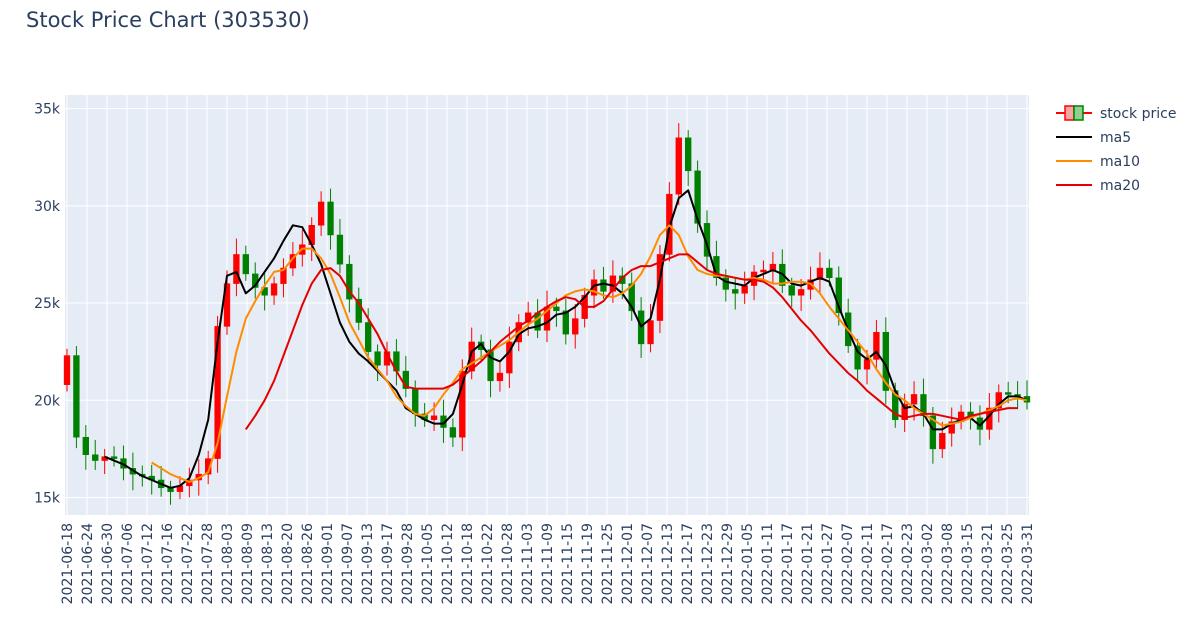 The image size is (1200, 641). Describe the element at coordinates (168, 20) in the screenshot. I see `chart-title: Stock Price Chart (303530)` at that location.